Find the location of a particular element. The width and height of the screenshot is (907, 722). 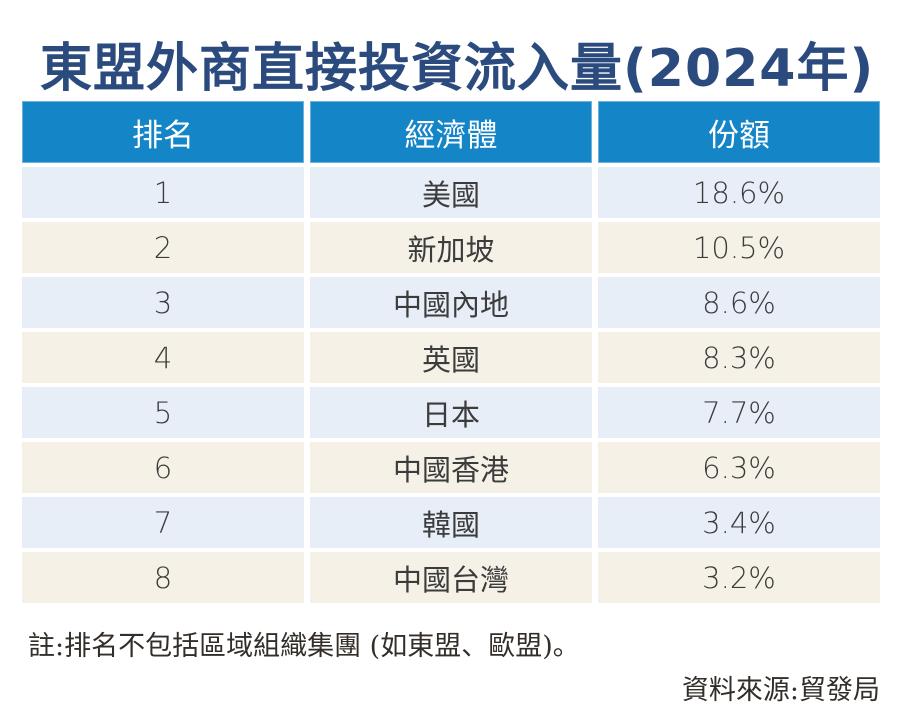

header-share: 份額 is located at coordinates (739, 132).